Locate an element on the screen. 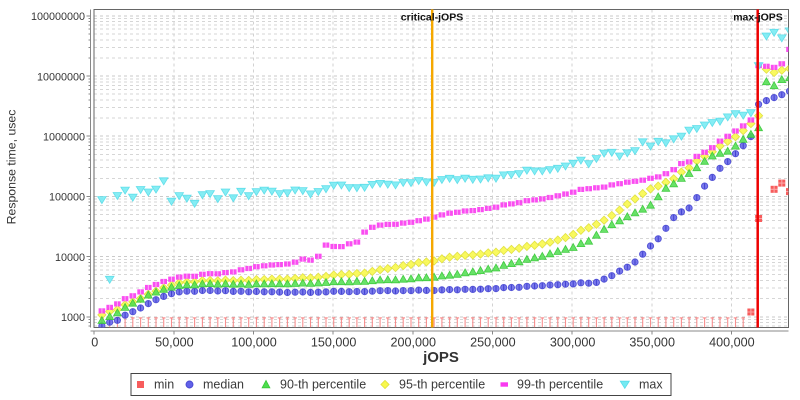 The height and width of the screenshot is (400, 800). svg-text: median is located at coordinates (223, 385).